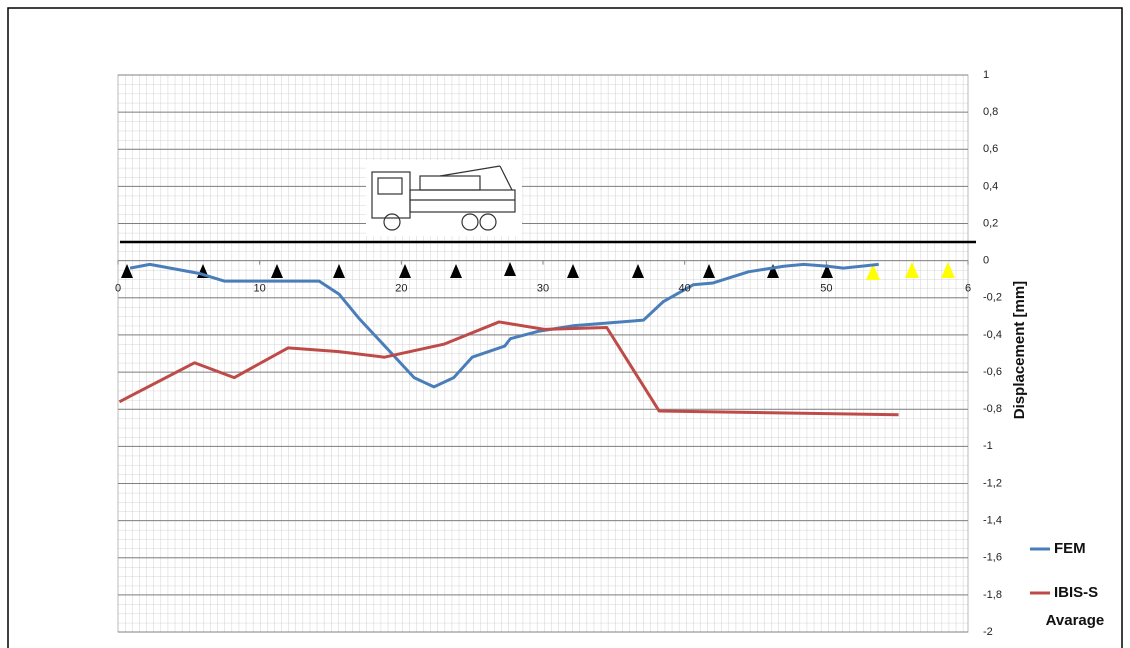  Describe the element at coordinates (990, 149) in the screenshot. I see `y-tick-label: 0,6` at that location.